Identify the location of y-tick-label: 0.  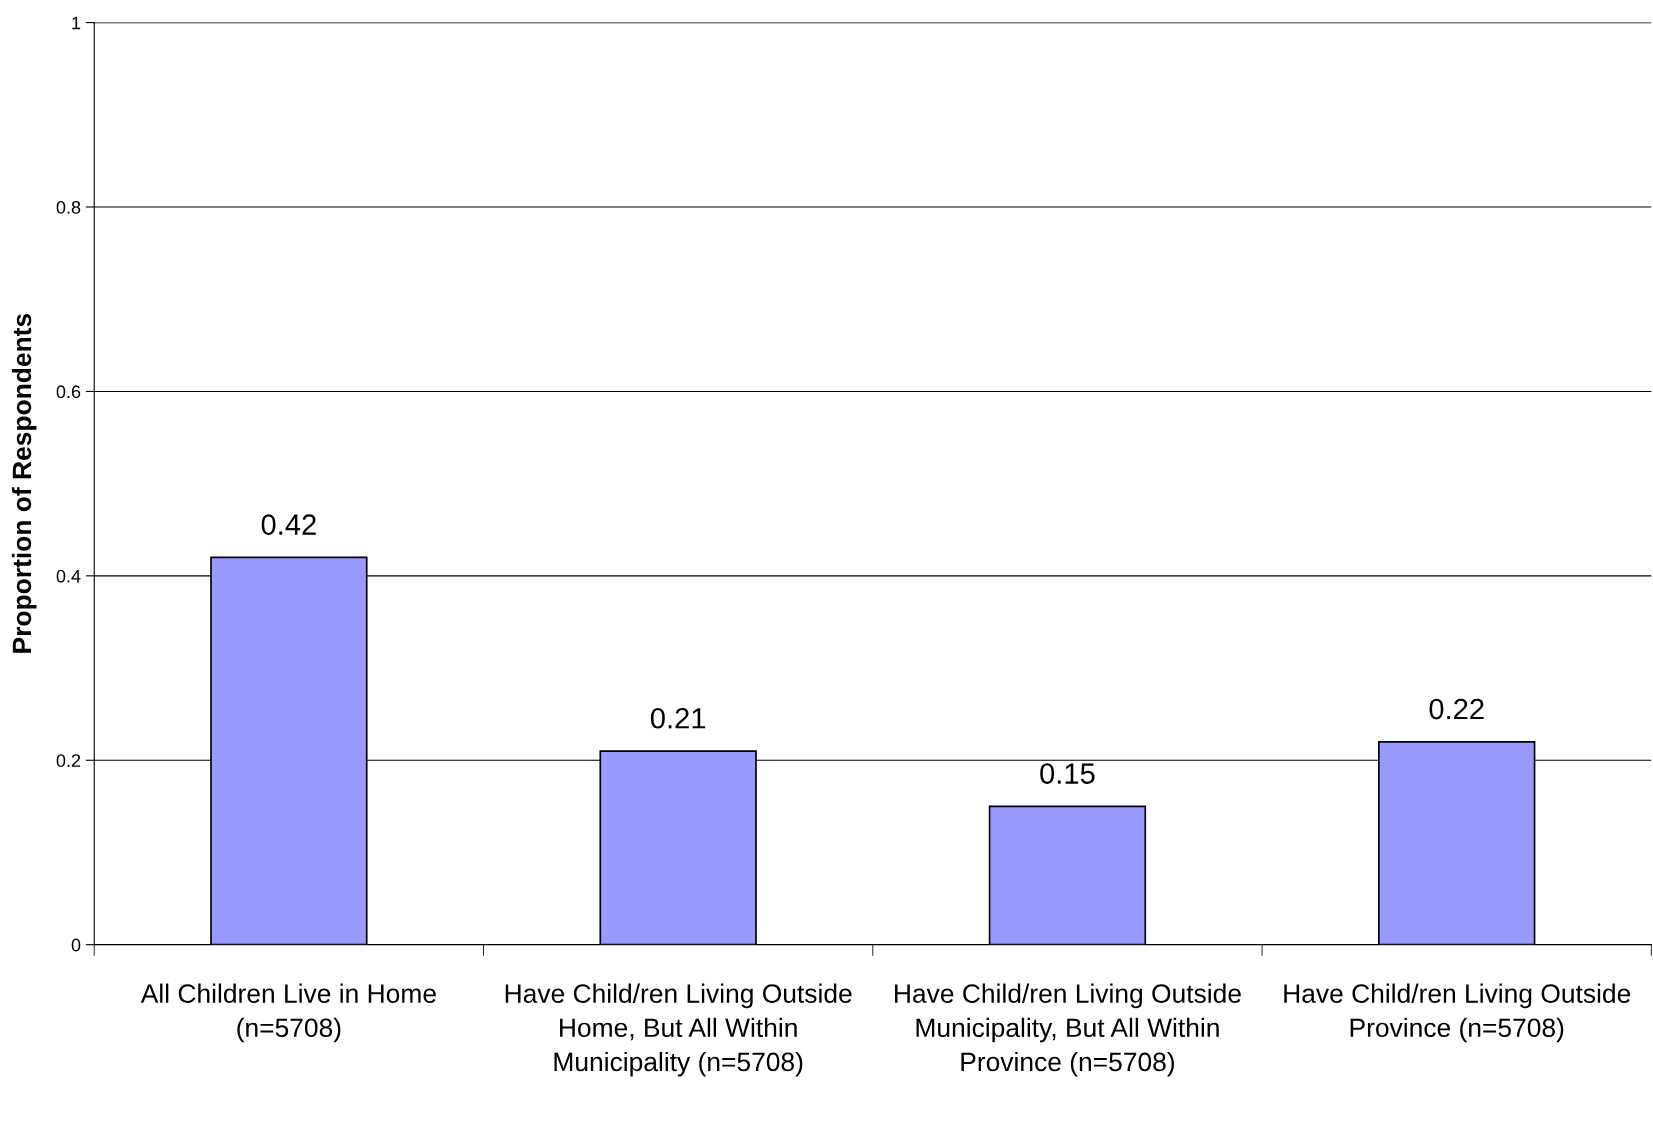
(76, 945).